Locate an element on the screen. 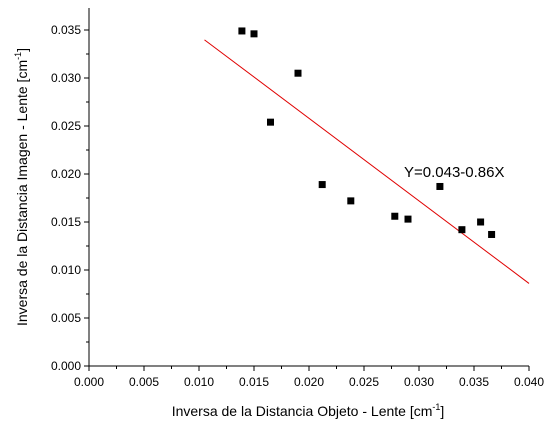 This screenshot has width=547, height=423. y-tick-label: 0.000 is located at coordinates (66, 366).